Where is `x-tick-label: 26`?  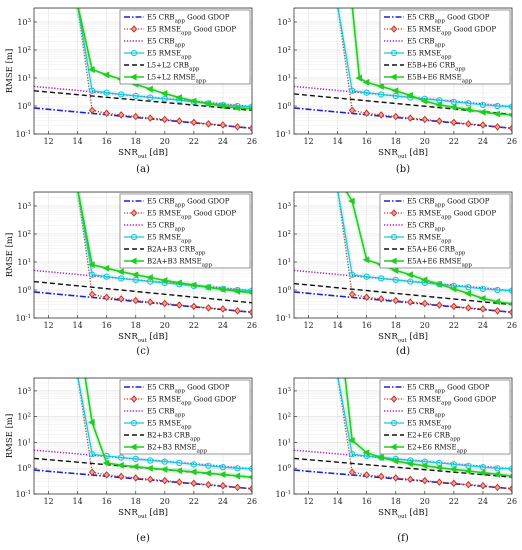
x-tick-label: 26 is located at coordinates (252, 325).